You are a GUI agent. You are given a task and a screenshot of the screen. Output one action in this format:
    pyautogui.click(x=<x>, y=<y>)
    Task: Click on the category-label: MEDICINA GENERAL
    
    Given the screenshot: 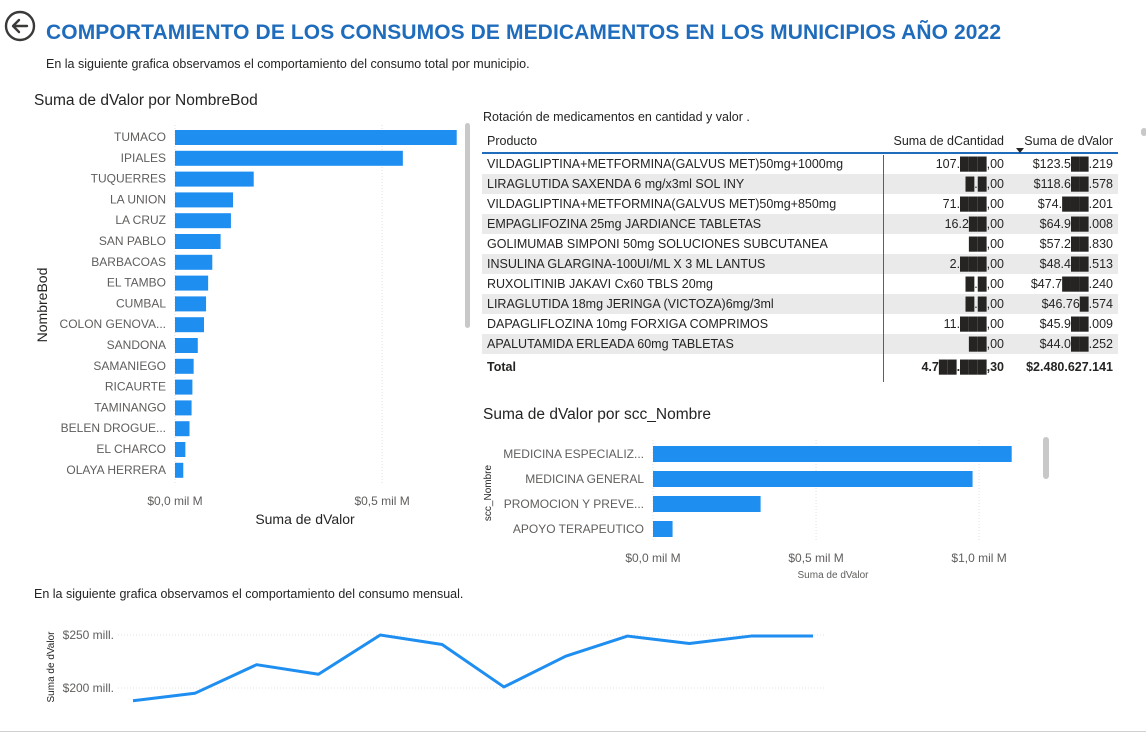 What is the action you would take?
    pyautogui.click(x=584, y=479)
    